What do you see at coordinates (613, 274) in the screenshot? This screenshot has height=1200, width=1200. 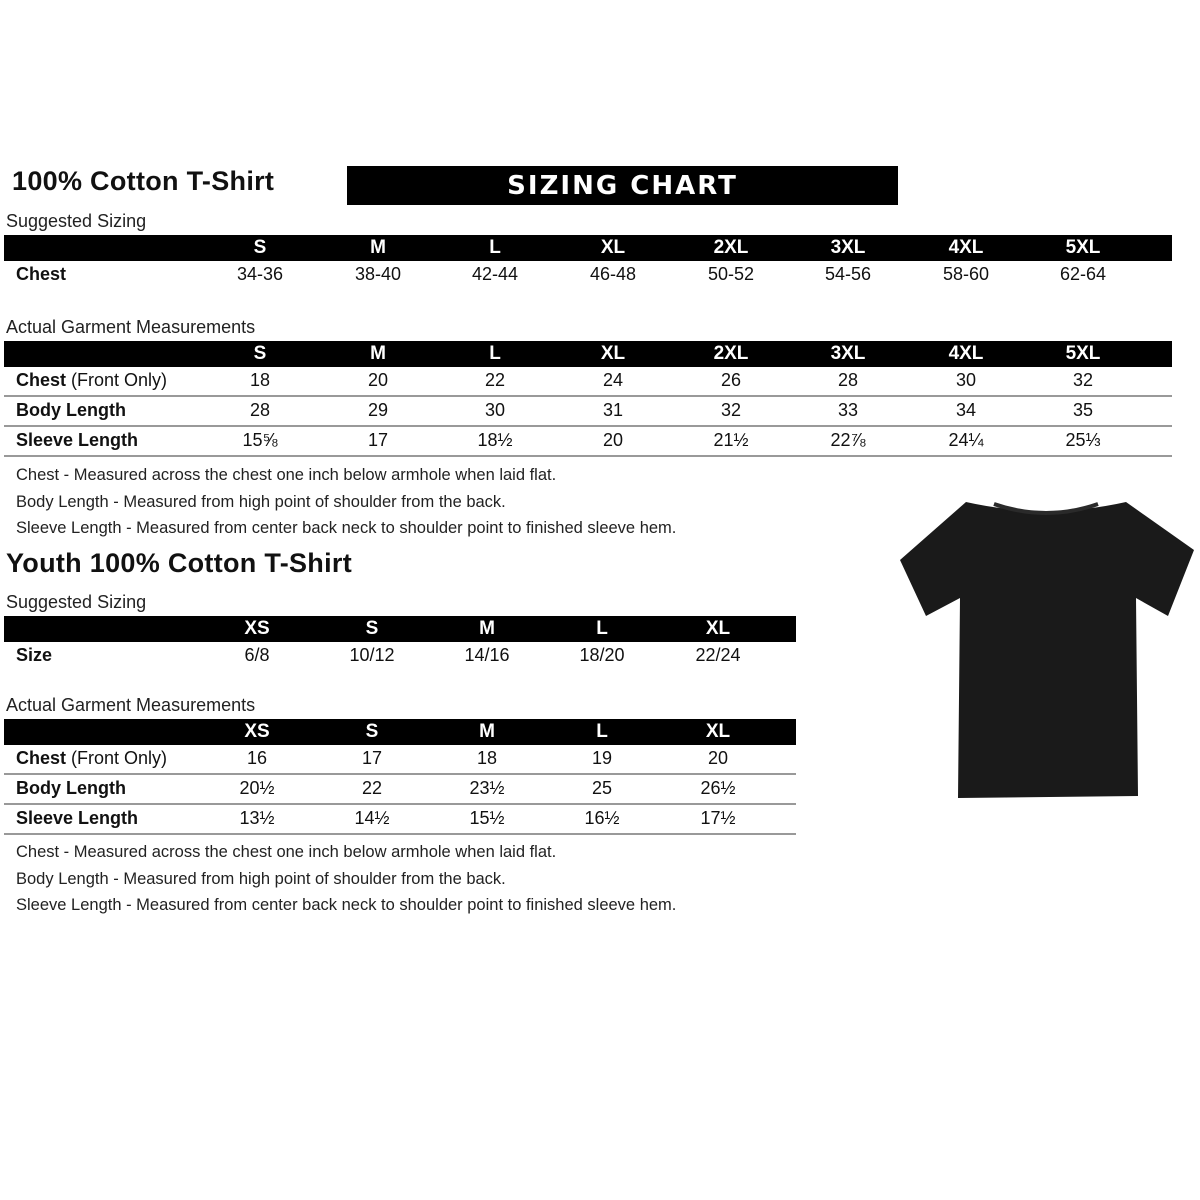 I see `table-cell: 46-48` at bounding box center [613, 274].